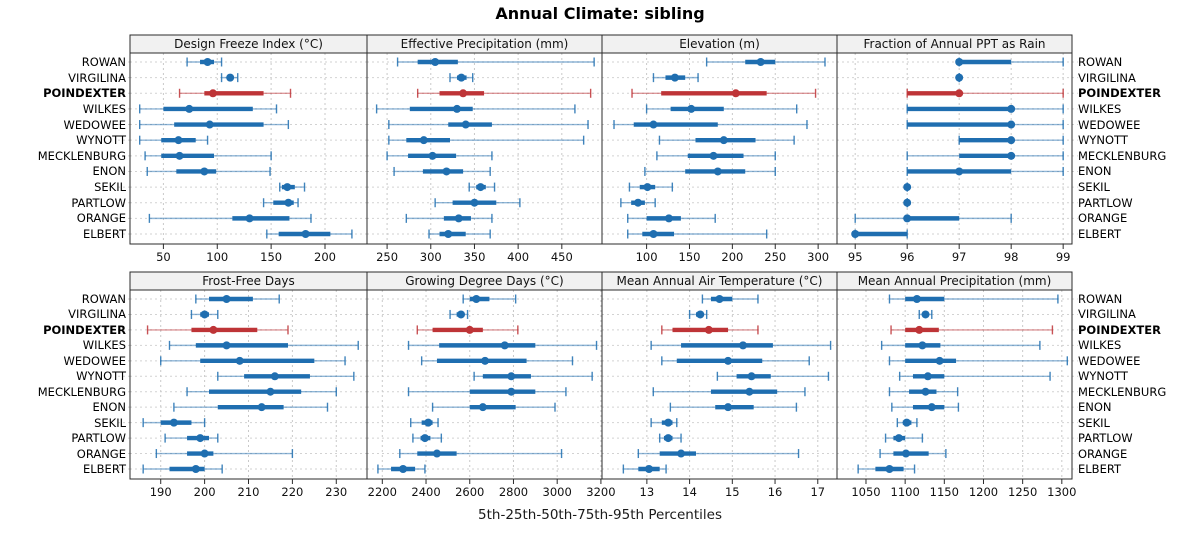 The width and height of the screenshot is (1200, 550). I want to click on svg-text: 96, so click(907, 257).